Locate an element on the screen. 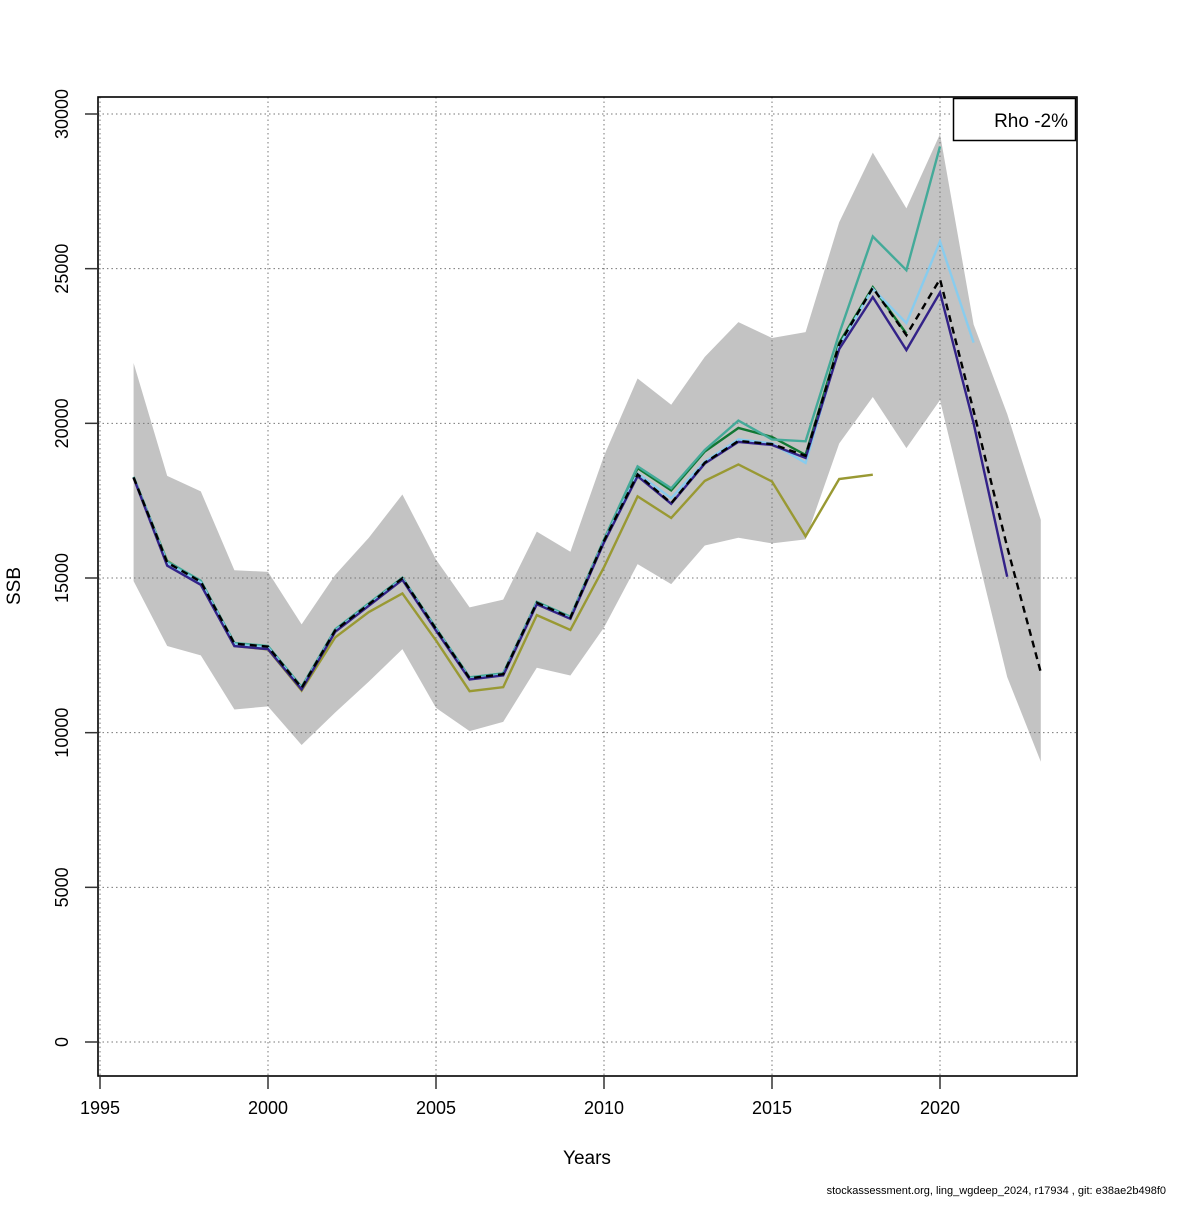  y-tick-label: 25000 is located at coordinates (62, 269).